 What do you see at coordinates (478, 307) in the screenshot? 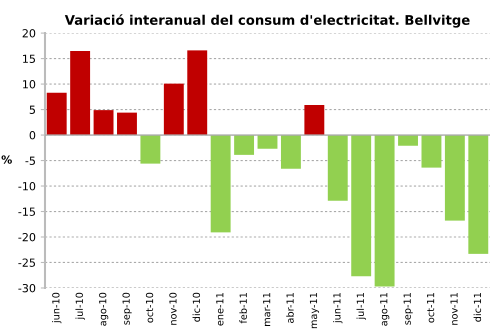
I see `x-tick-label: dic-11` at bounding box center [478, 307].